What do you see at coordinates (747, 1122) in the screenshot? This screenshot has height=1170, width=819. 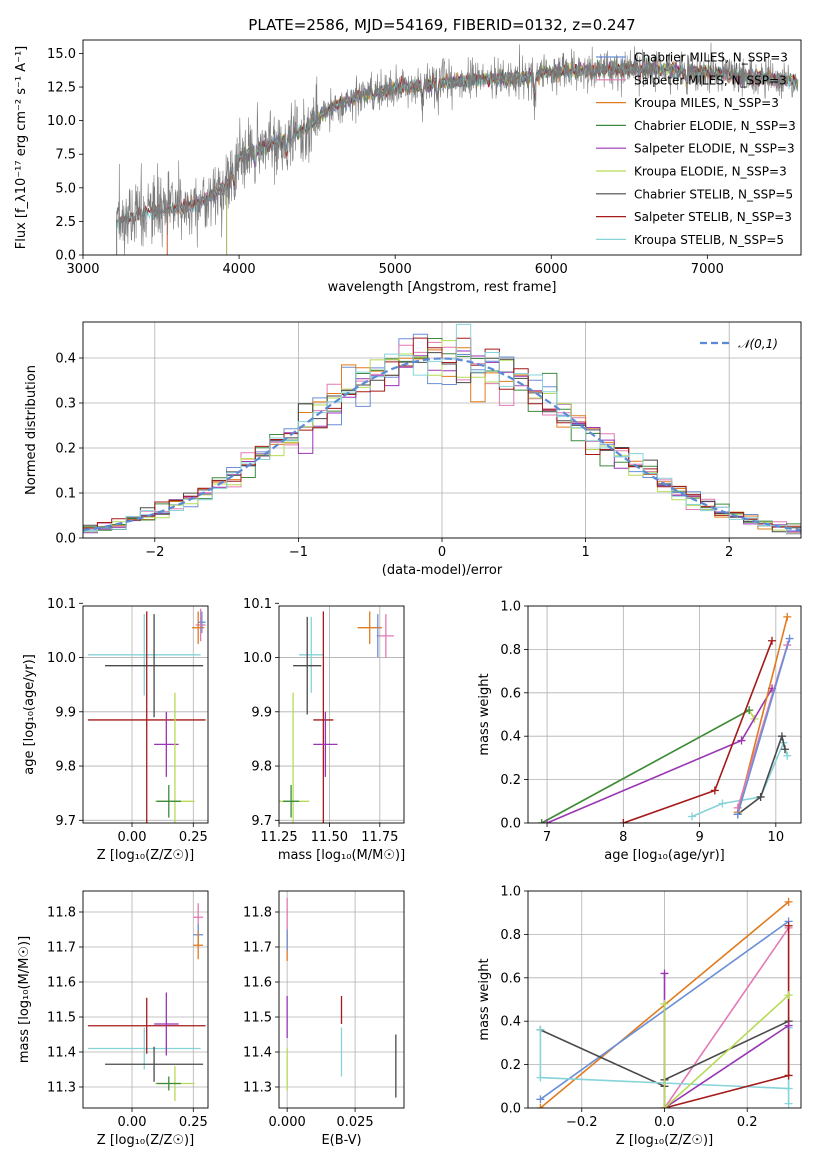 I see `x-tick-label: 0.2` at bounding box center [747, 1122].